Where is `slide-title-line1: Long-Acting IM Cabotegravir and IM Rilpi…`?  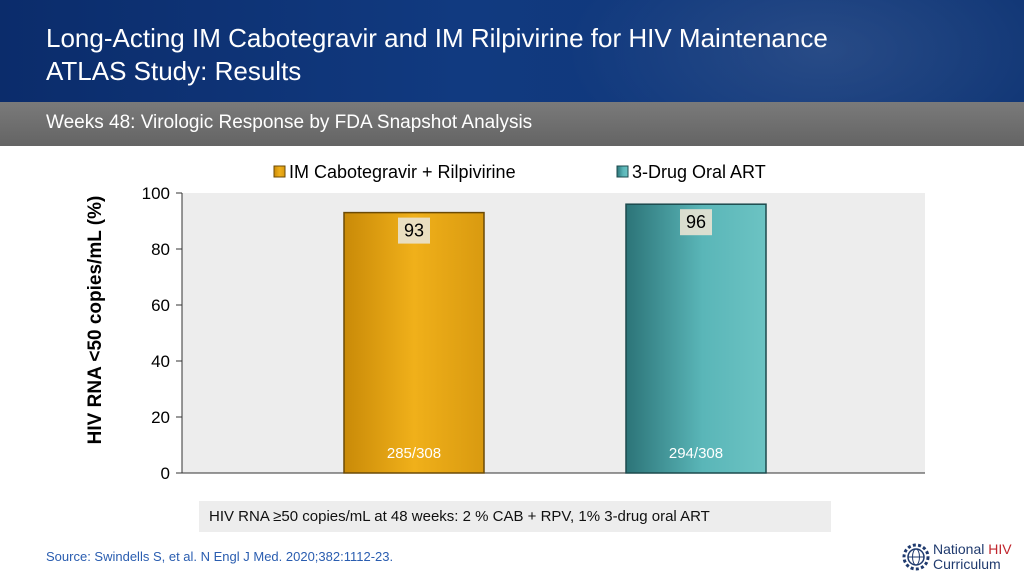 slide-title-line1: Long-Acting IM Cabotegravir and IM Rilpi… is located at coordinates (437, 38).